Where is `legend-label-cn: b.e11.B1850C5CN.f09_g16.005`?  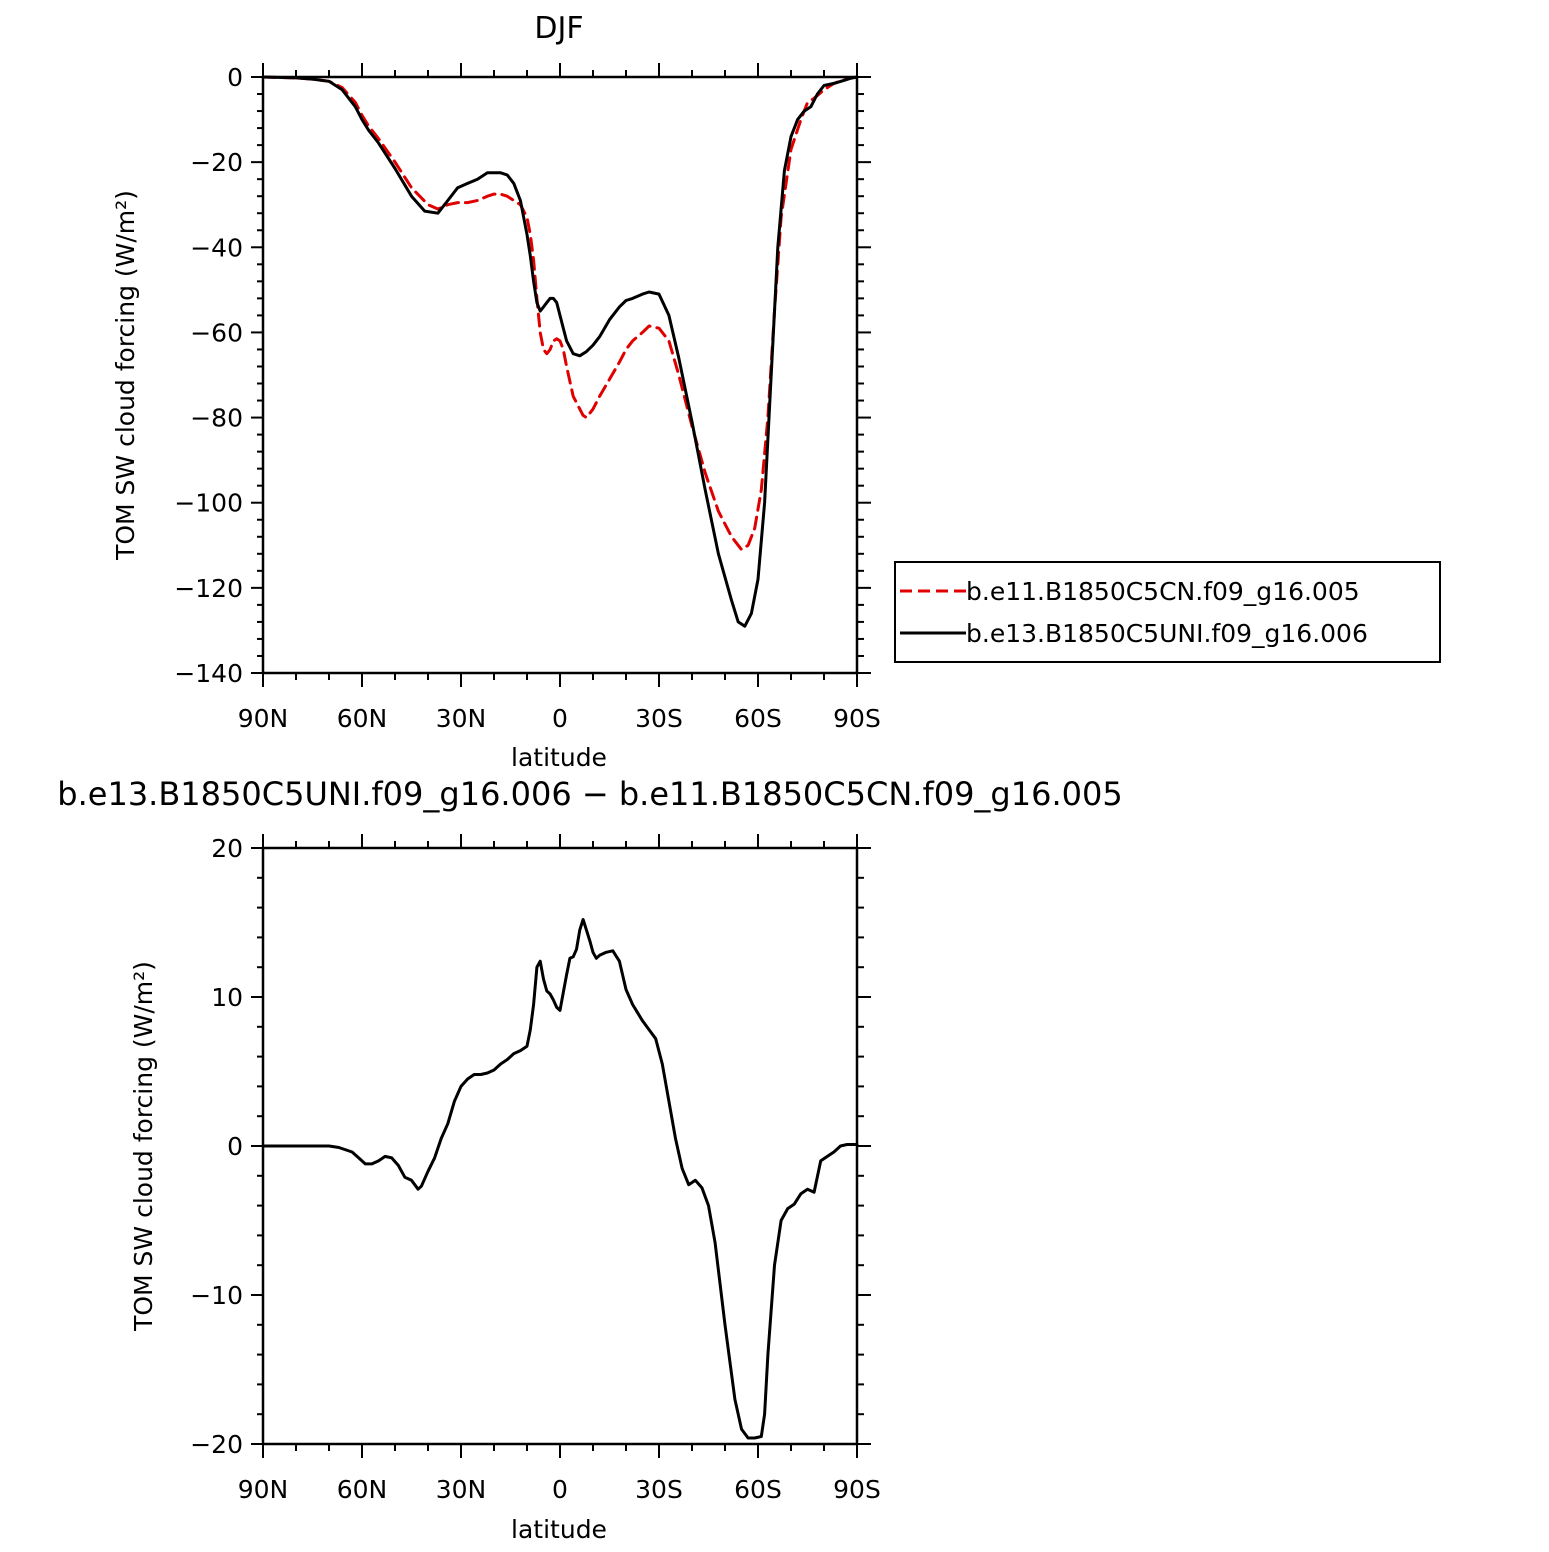
legend-label-cn: b.e11.B1850C5CN.f09_g16.005 is located at coordinates (1163, 591).